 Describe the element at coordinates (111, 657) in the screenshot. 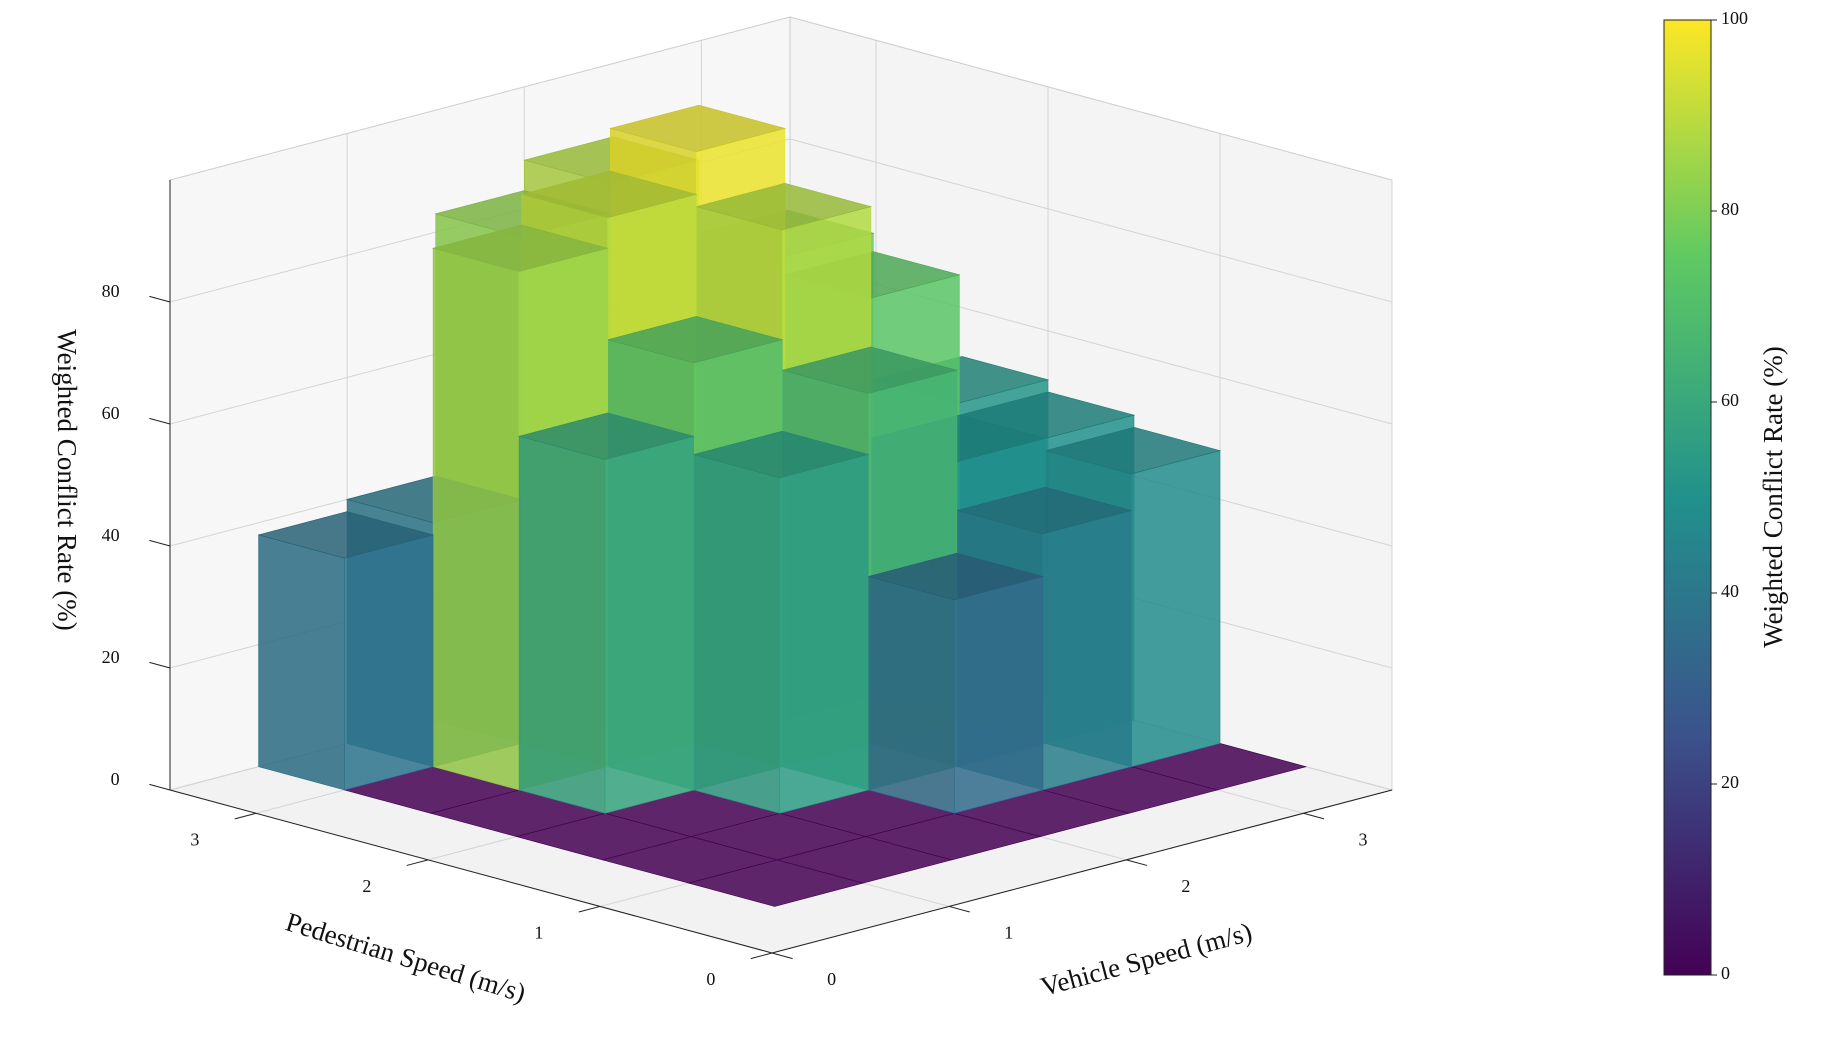

I see `z-tick-label: 20` at that location.